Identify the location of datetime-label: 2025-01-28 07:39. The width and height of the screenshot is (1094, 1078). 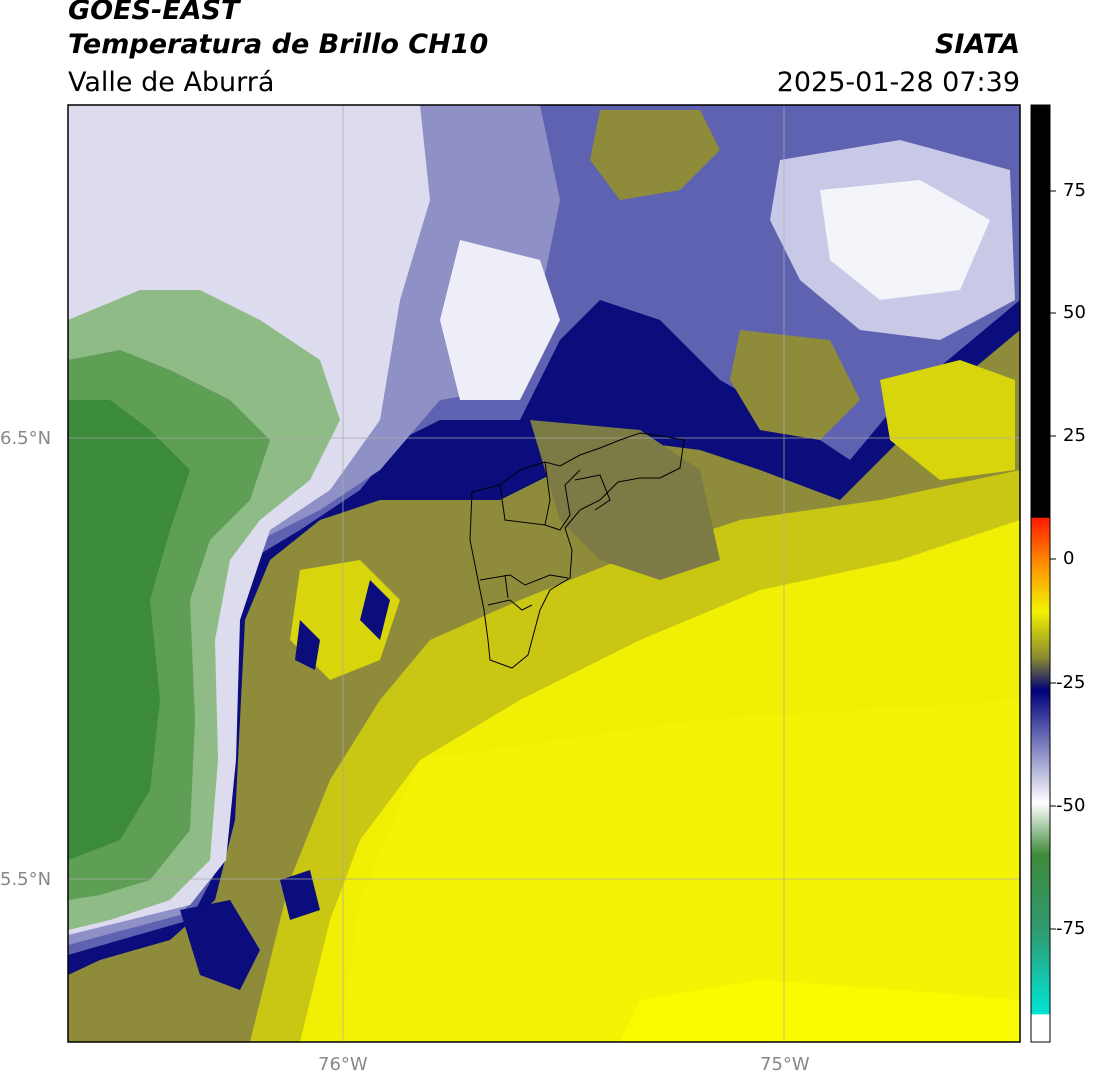
(898, 82).